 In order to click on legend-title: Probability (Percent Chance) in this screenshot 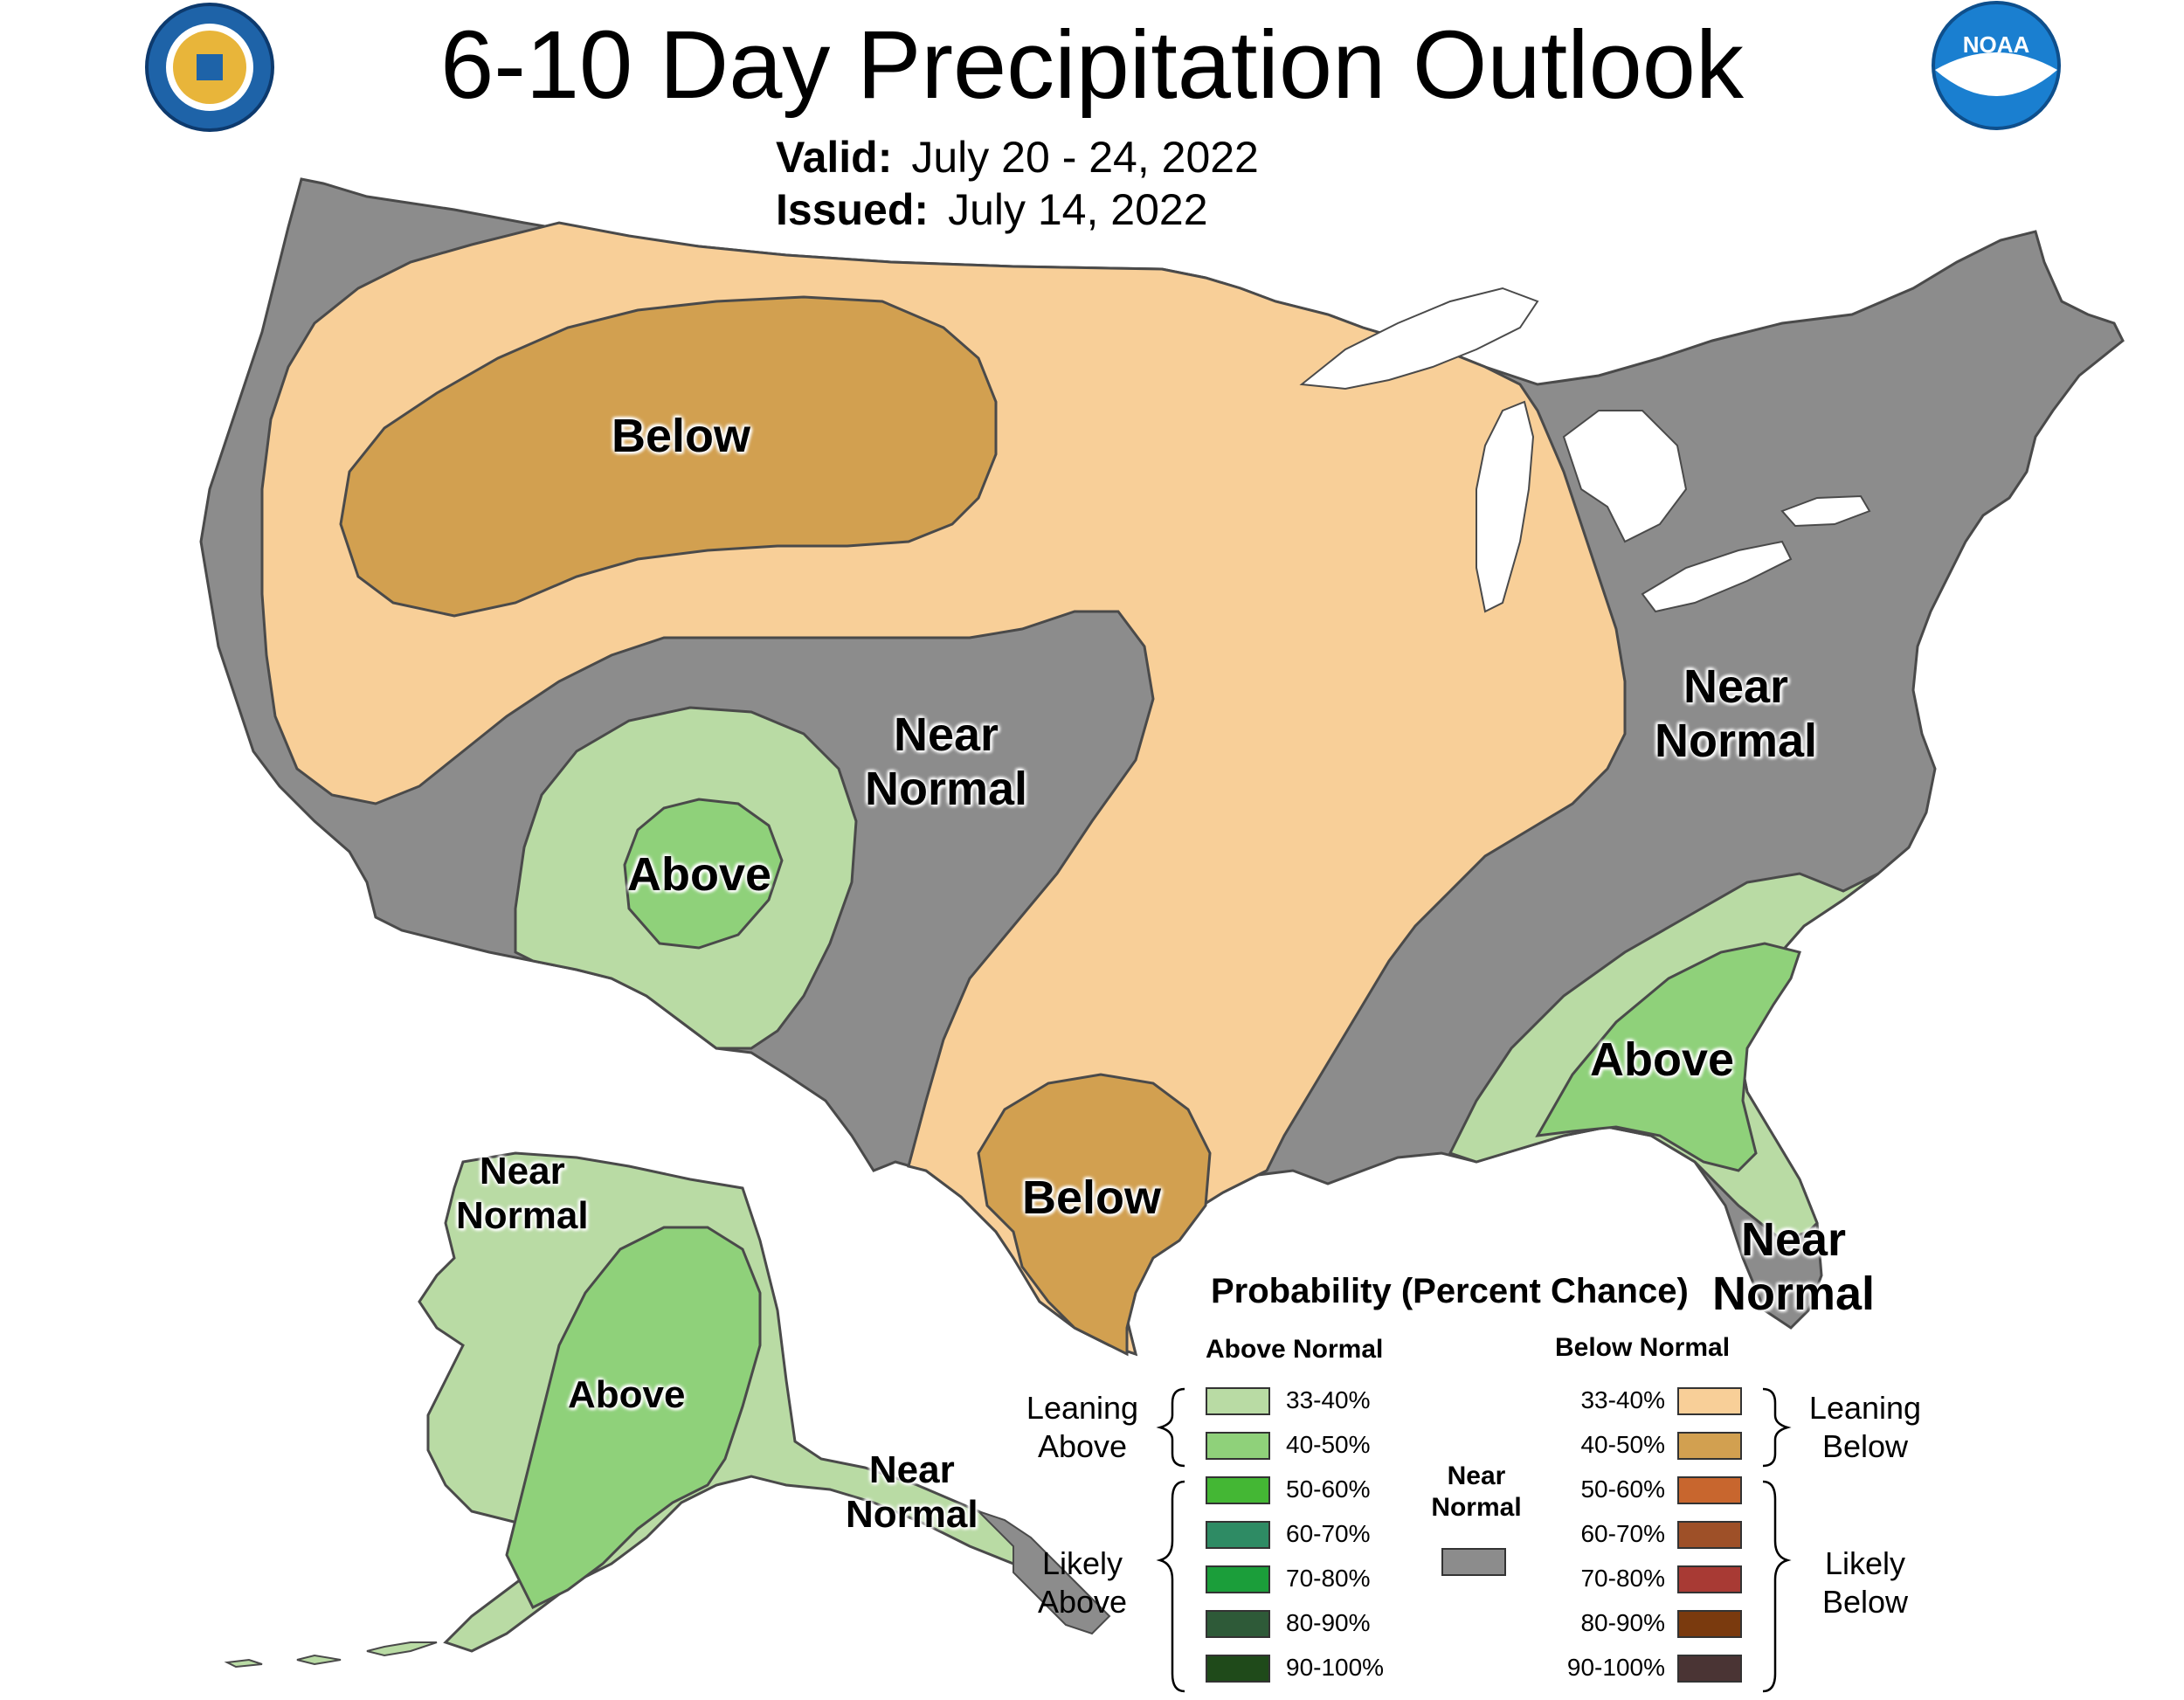, I will do `click(1450, 1291)`.